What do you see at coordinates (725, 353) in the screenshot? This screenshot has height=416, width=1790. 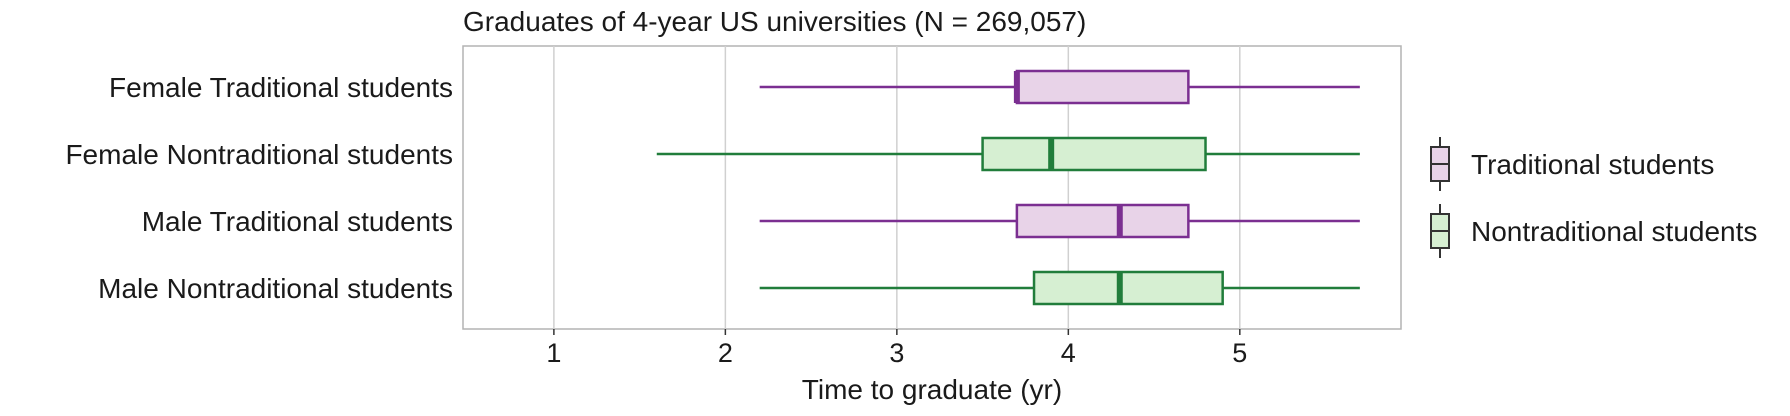 I see `tick-label-2: 2` at bounding box center [725, 353].